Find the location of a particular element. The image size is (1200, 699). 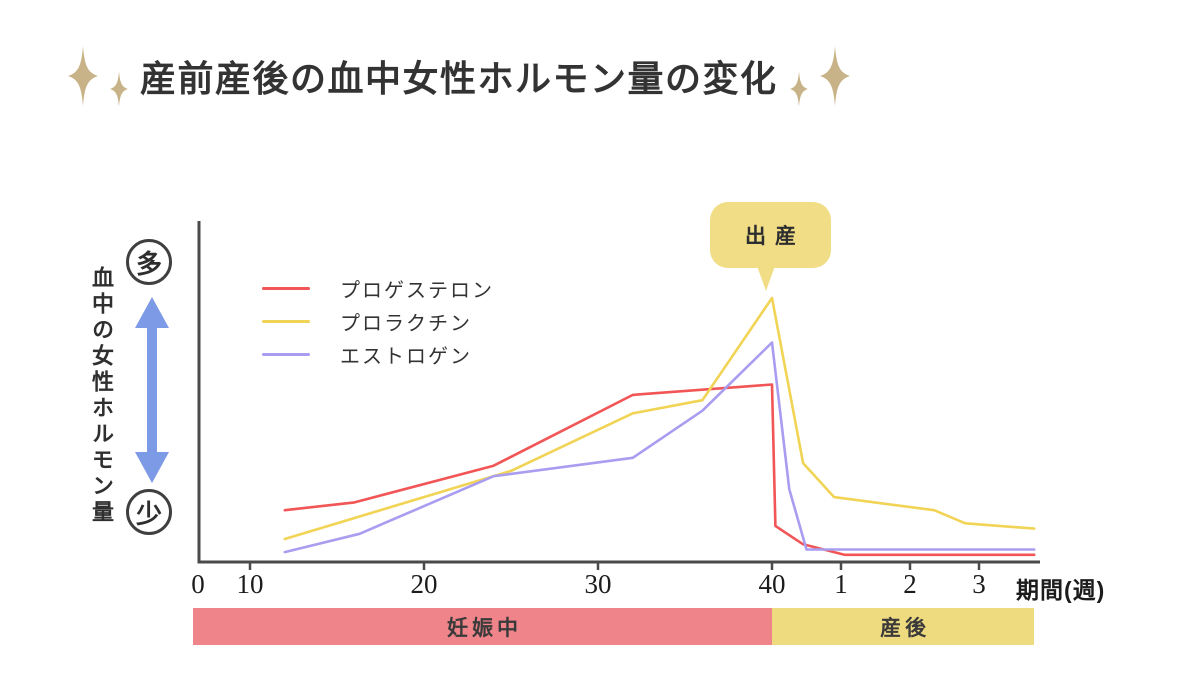

x-axis-ticks is located at coordinates (614, 566).